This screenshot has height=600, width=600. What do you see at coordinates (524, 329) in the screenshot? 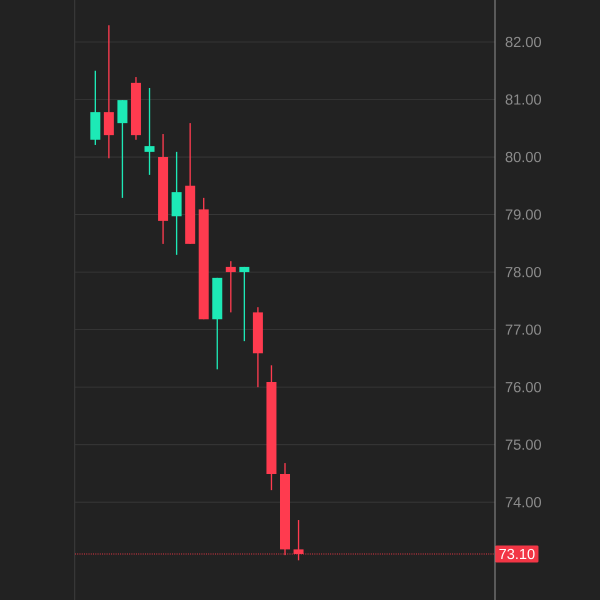
I see `y-tick-label: 77.00` at bounding box center [524, 329].